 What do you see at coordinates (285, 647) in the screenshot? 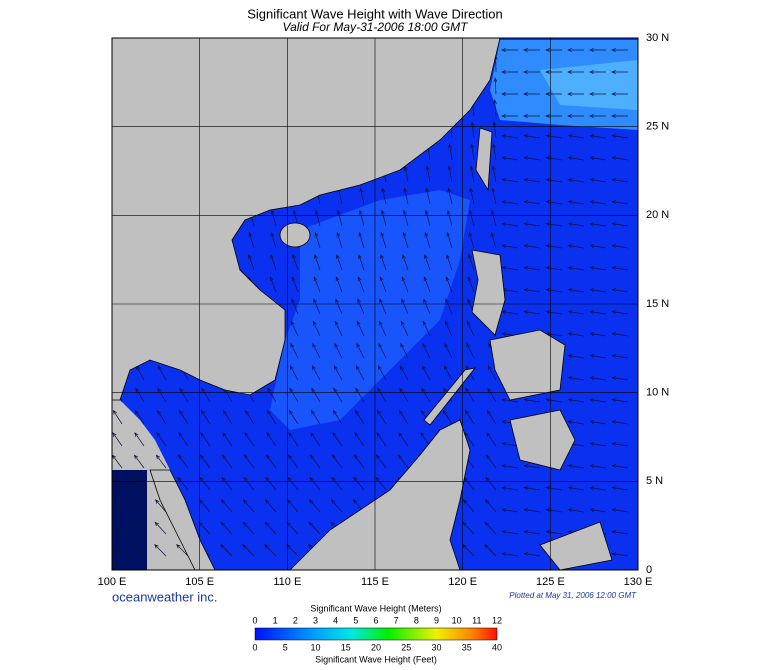
I see `feet-label: 5` at bounding box center [285, 647].